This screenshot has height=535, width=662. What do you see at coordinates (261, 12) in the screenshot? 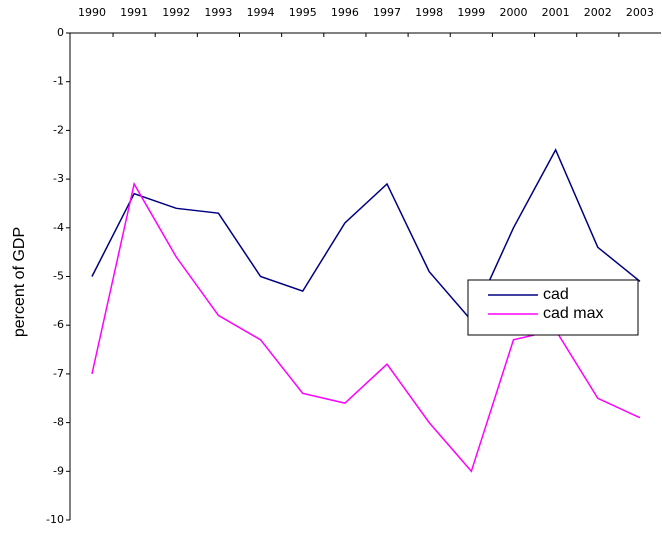
I see `x-tick-label: 1994` at bounding box center [261, 12].